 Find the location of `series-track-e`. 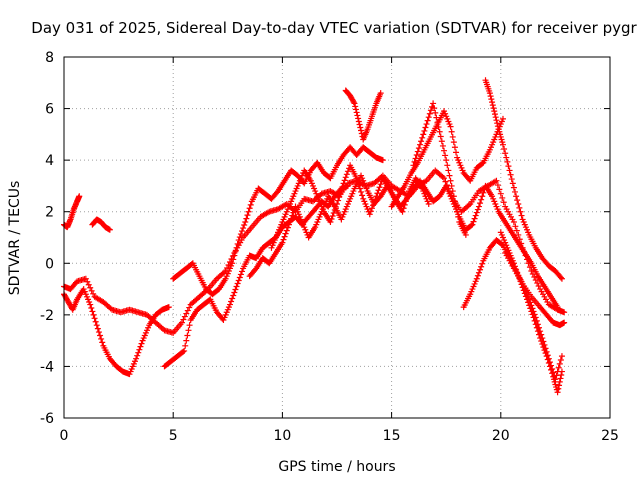

series-track-e is located at coordinates (101, 224).